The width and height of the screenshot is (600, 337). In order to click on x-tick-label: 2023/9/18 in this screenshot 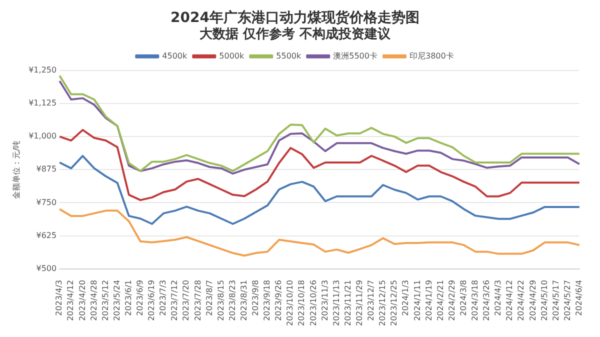, I will do `click(267, 300)`.